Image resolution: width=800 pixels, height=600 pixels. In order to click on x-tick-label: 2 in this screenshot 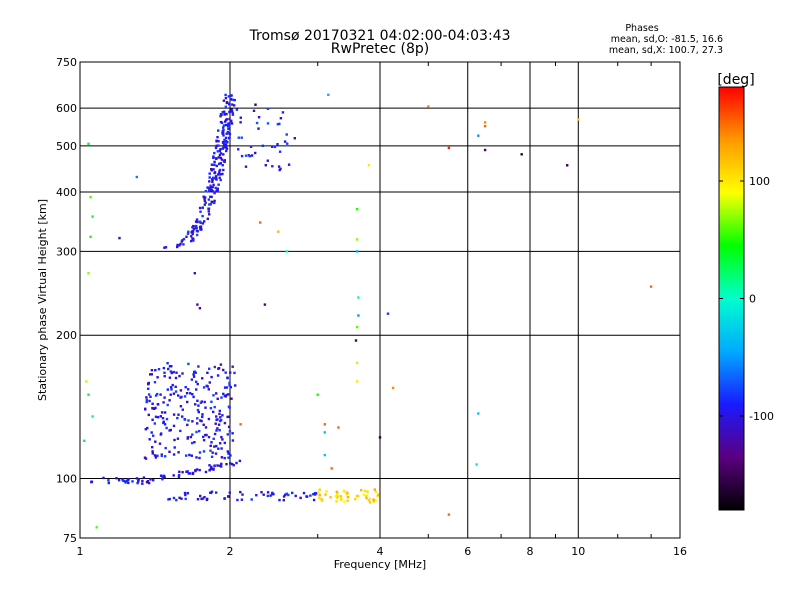, I will do `click(230, 551)`.